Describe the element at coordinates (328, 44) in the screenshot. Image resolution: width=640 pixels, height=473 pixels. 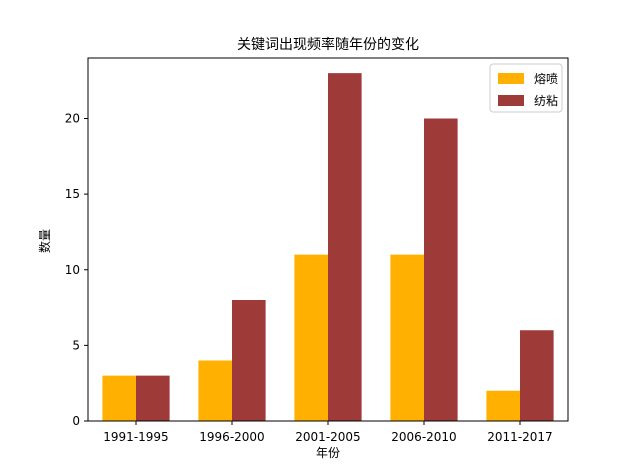
I see `chart-title: 关键词出现频率随年份的变化` at that location.